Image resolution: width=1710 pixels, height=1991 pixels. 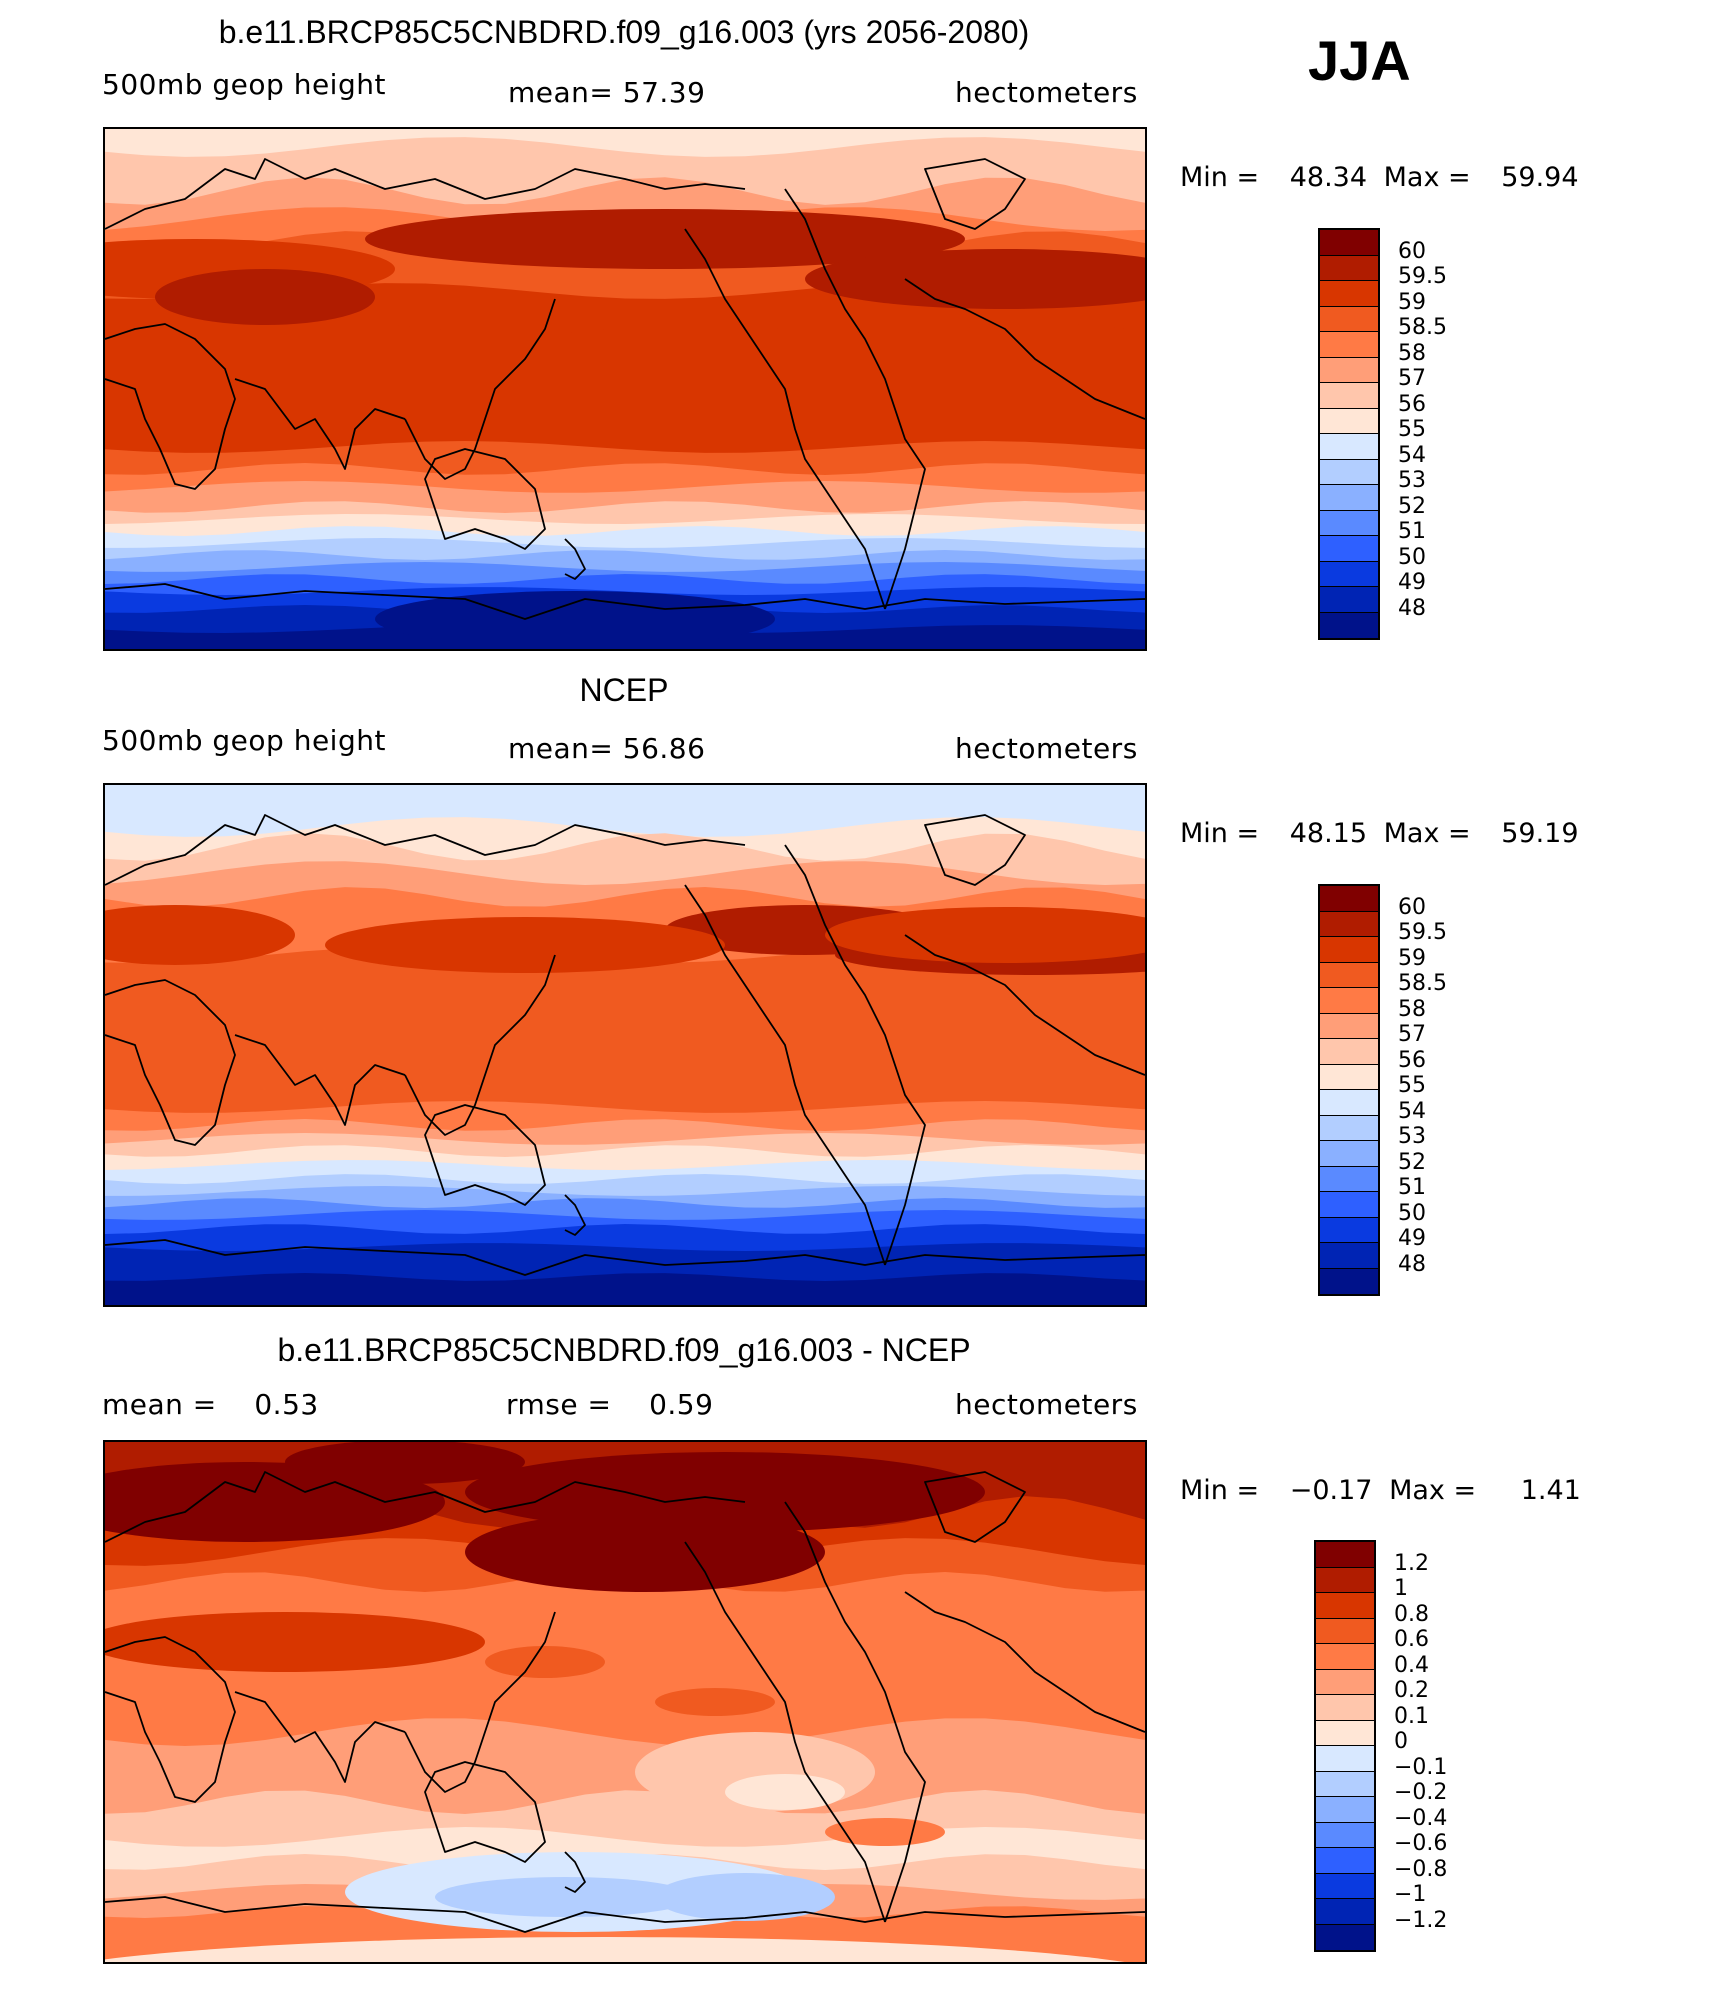 I want to click on panel-1-colorbar, so click(x=1349, y=434).